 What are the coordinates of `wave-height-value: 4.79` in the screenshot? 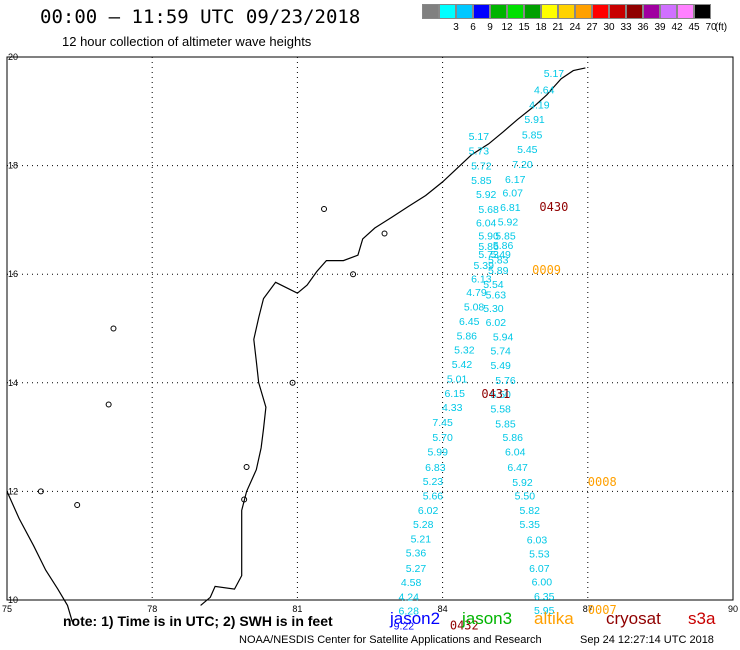 It's located at (476, 293).